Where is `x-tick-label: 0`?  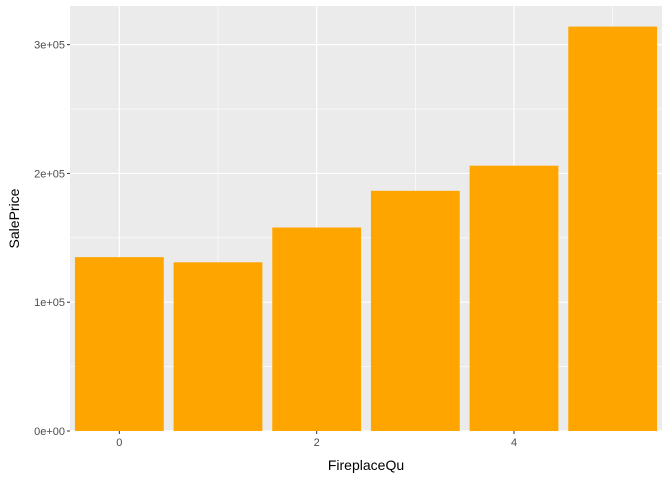
x-tick-label: 0 is located at coordinates (119, 443).